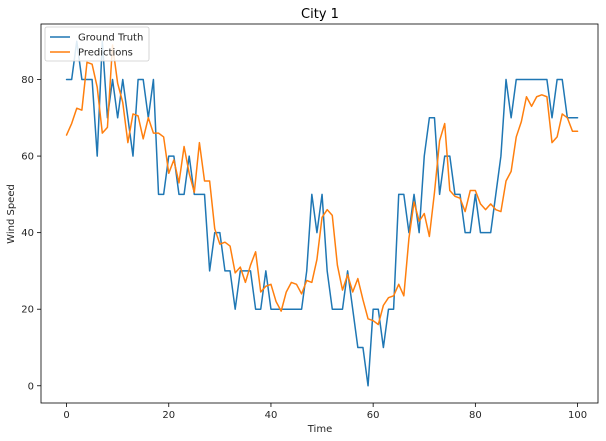 This screenshot has width=606, height=441. I want to click on y-tick-label: 0, so click(31, 386).